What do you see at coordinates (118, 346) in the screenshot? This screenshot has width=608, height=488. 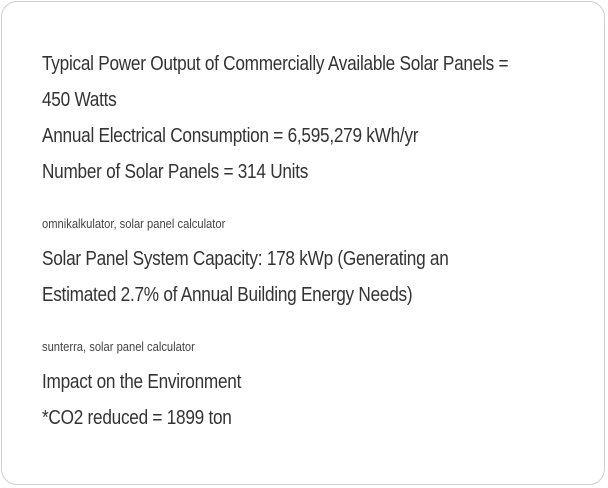 I see `source-sunterra: sunterra, solar panel calculator` at bounding box center [118, 346].